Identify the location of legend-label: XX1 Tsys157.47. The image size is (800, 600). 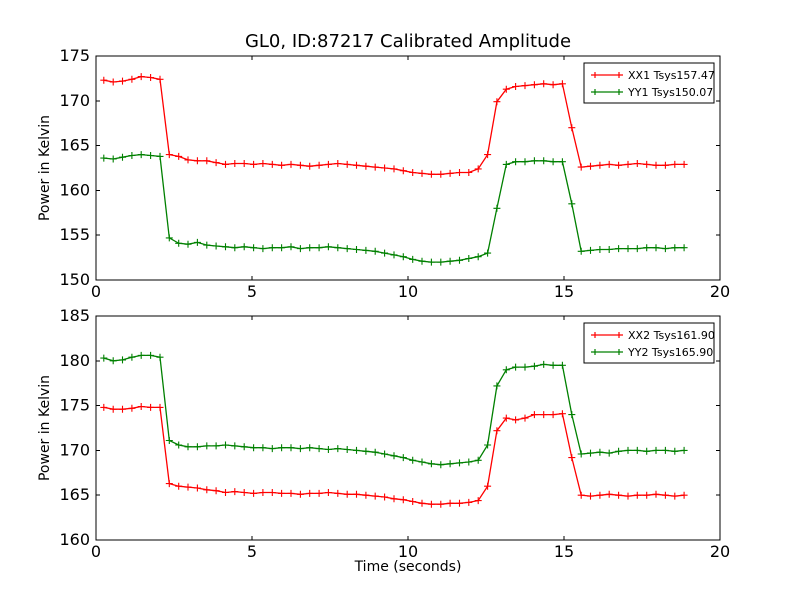
(671, 75).